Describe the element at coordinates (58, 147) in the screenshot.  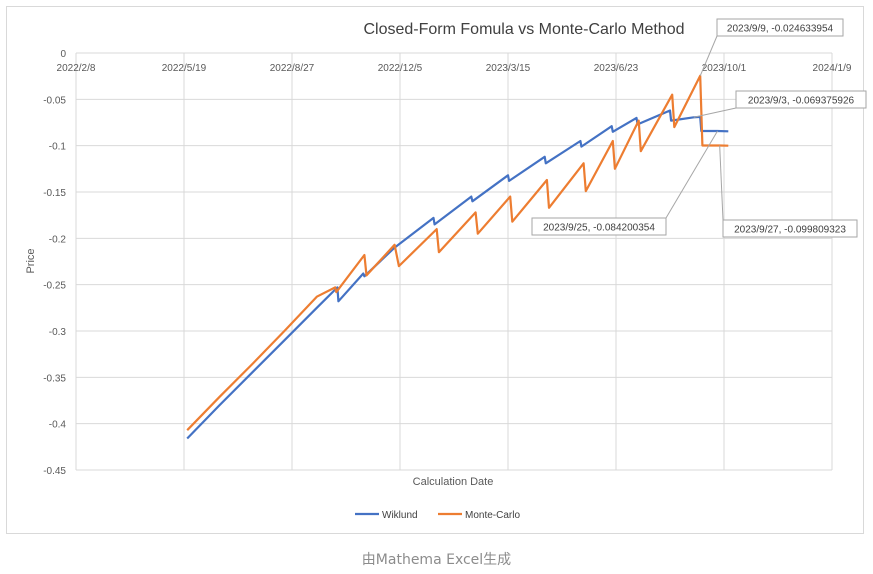
I see `y-tick-label: -0.1` at that location.